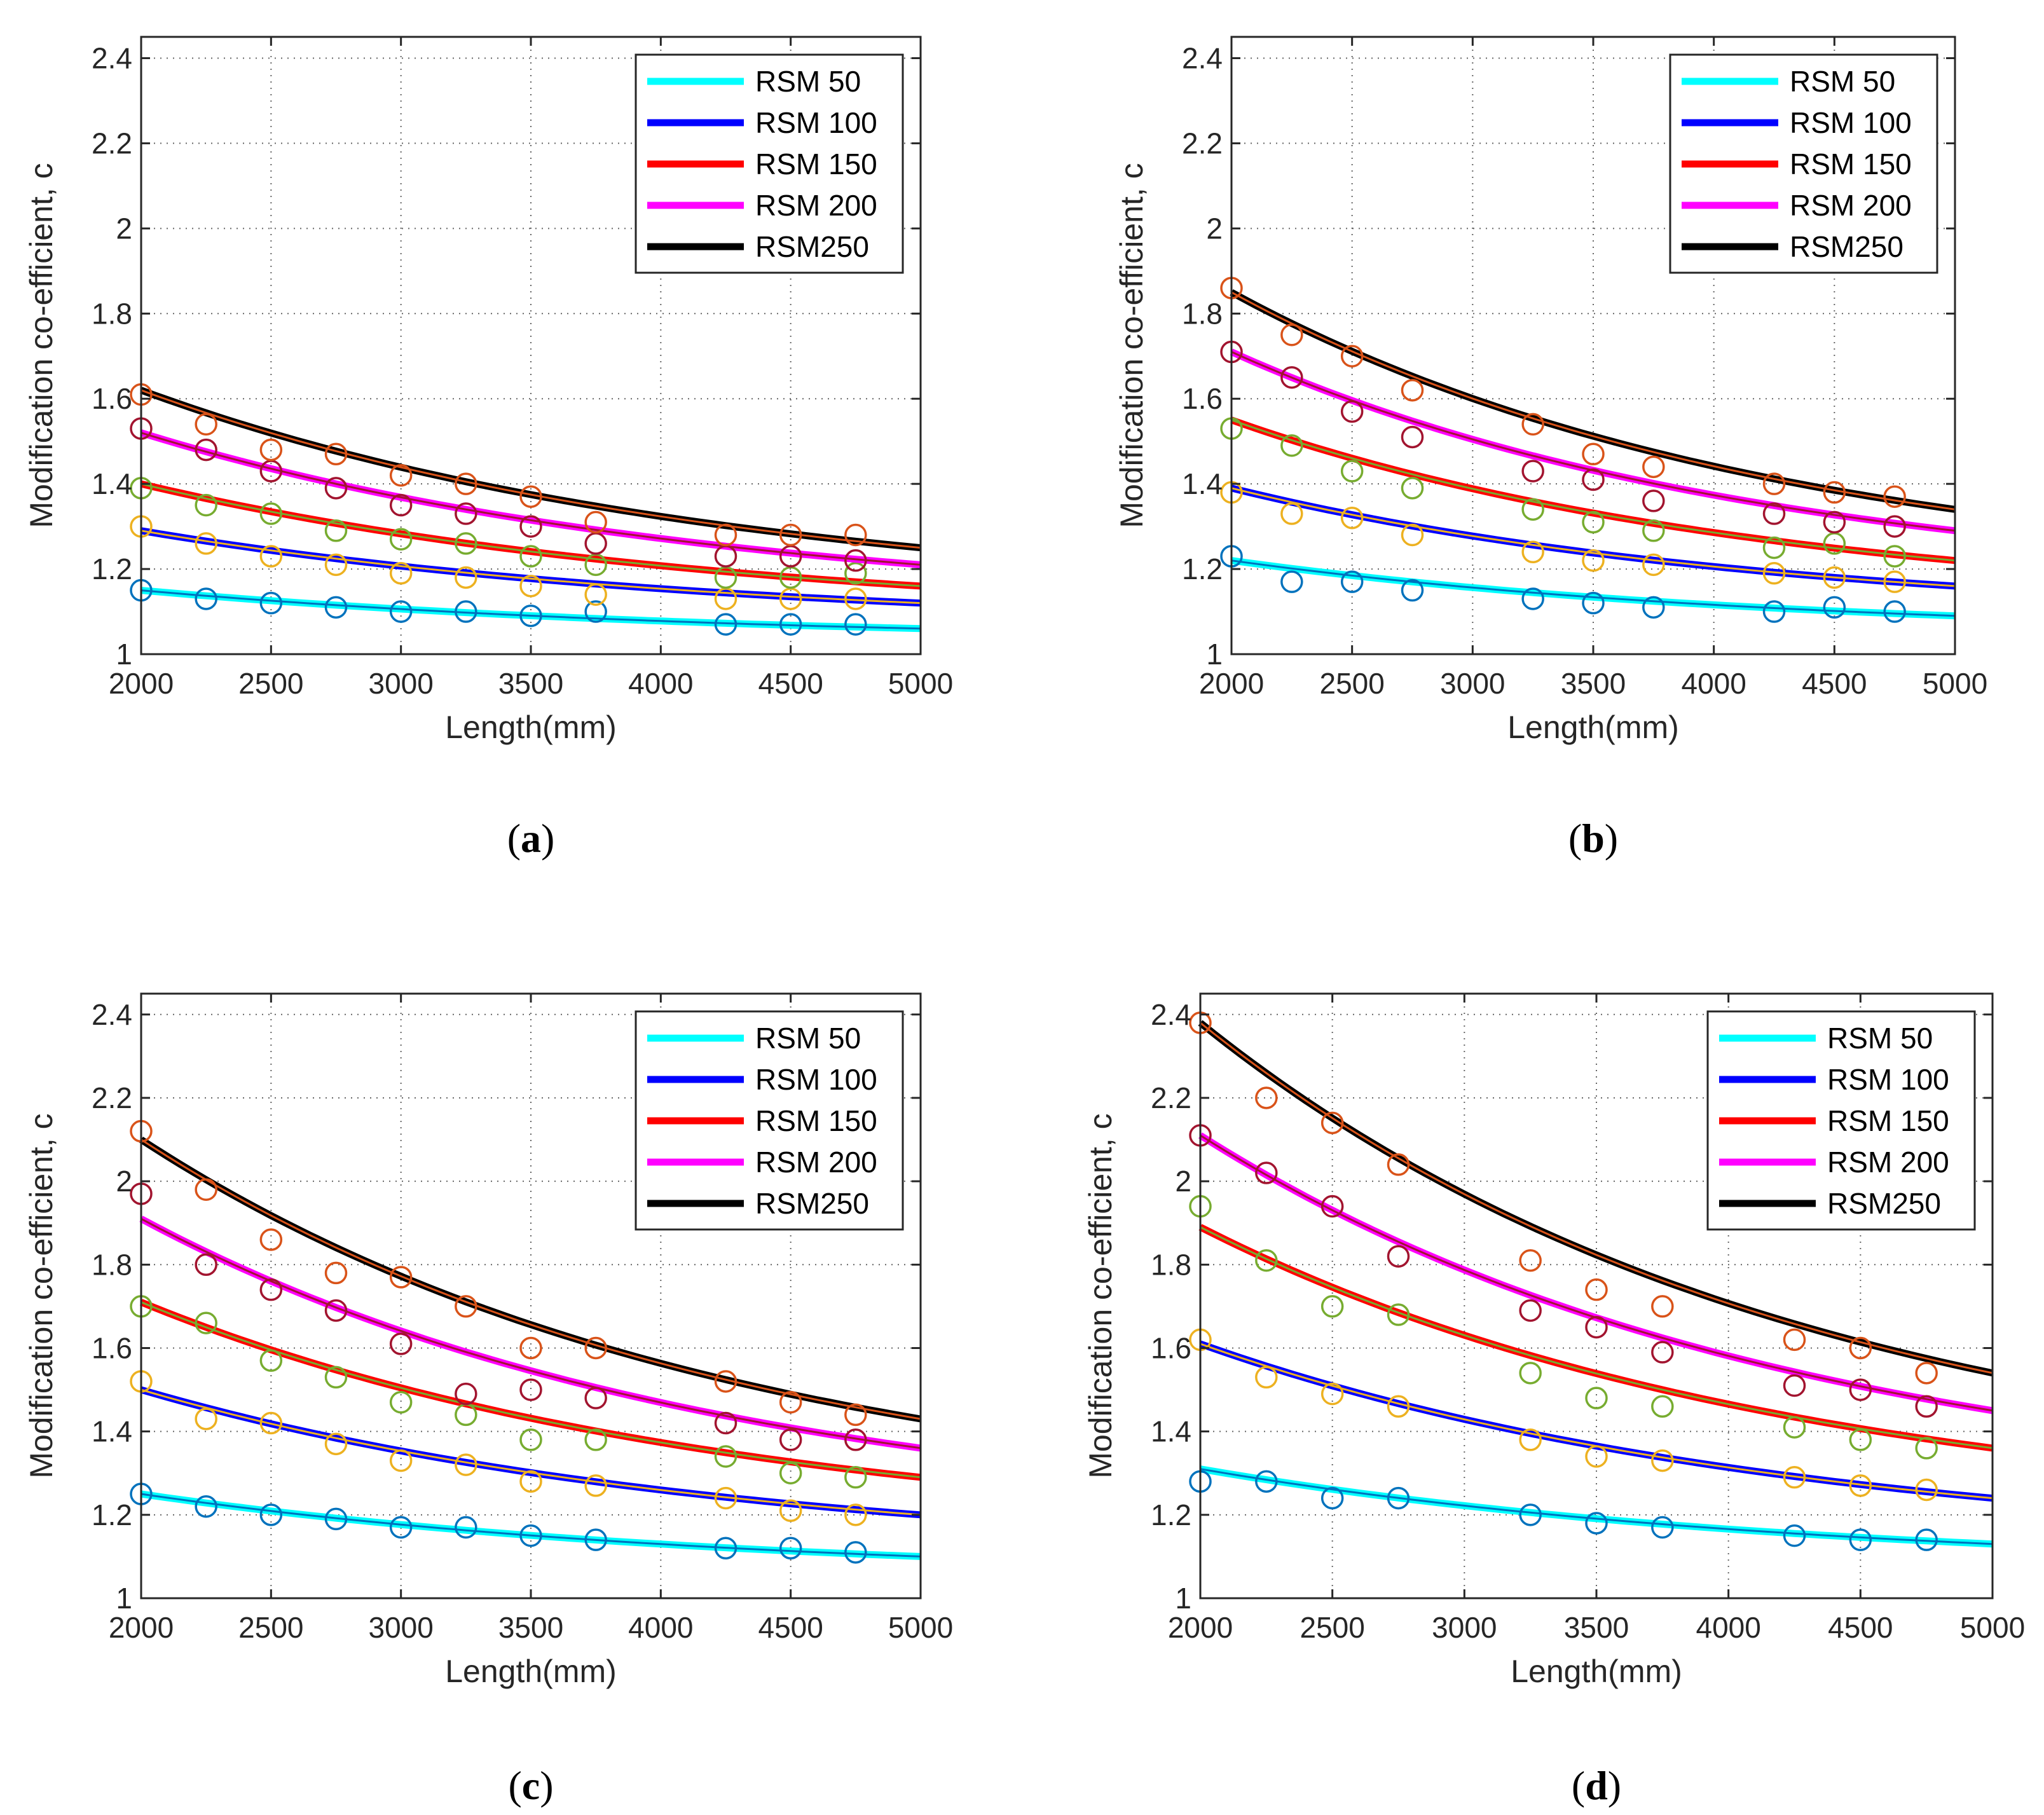 The height and width of the screenshot is (1815, 2044). Describe the element at coordinates (525, 467) in the screenshot. I see `series-rsm250` at that location.